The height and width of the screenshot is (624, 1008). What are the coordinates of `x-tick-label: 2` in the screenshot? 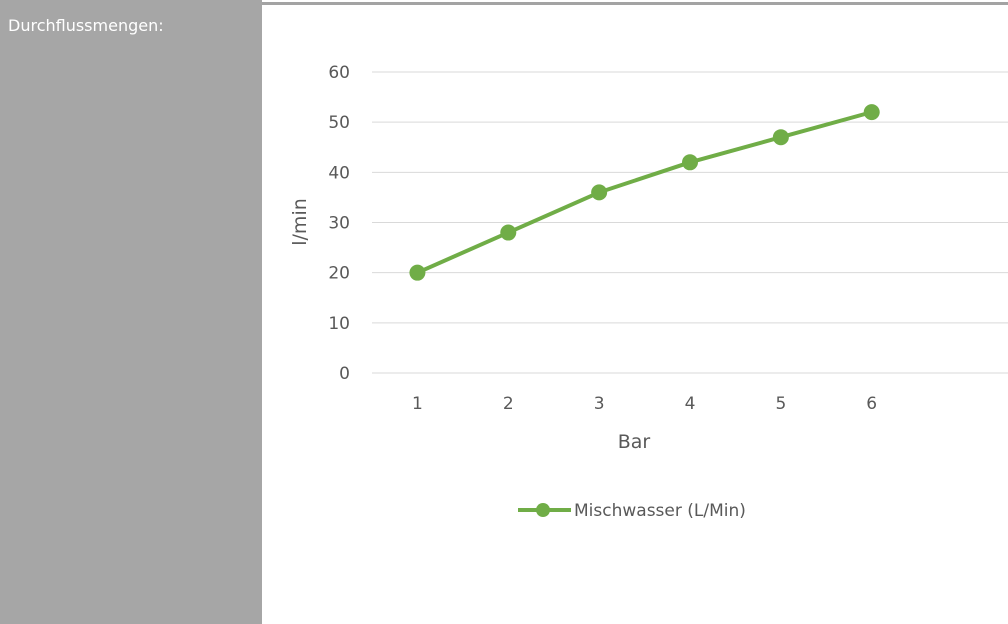 It's located at (508, 404).